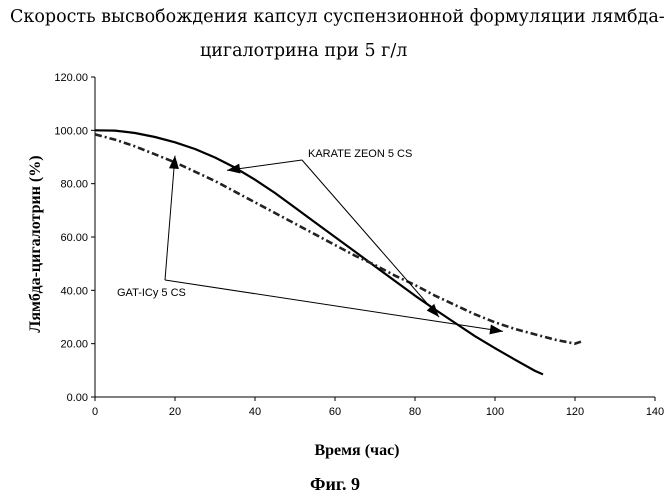 The width and height of the screenshot is (670, 500). What do you see at coordinates (95, 412) in the screenshot?
I see `x-tick-label: 0` at bounding box center [95, 412].